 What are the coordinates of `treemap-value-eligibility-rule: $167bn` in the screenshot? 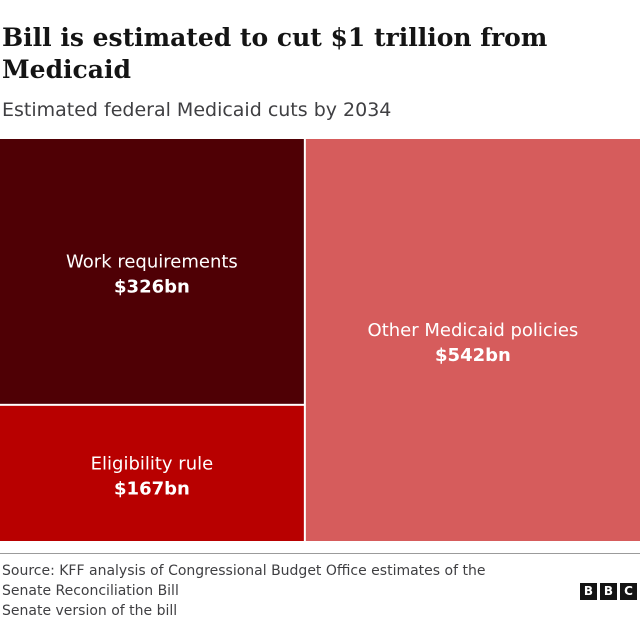 It's located at (152, 488).